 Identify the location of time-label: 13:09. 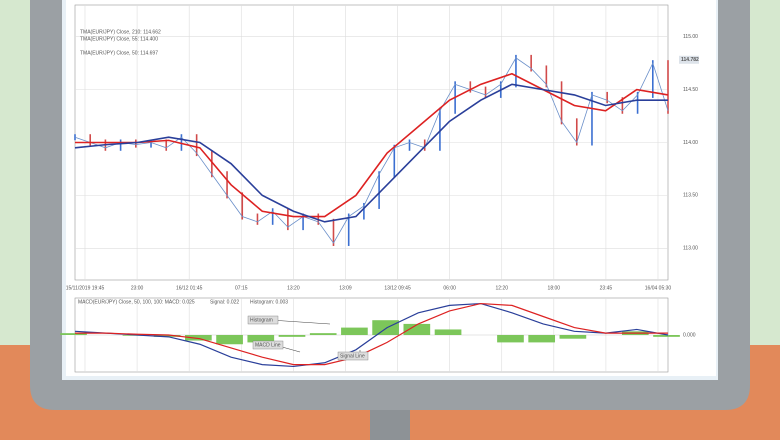
(345, 288).